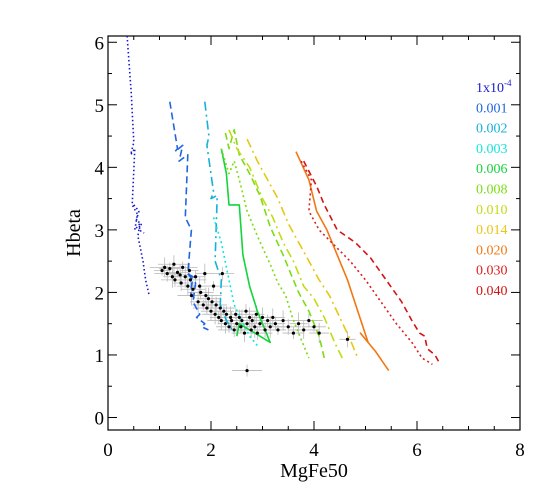 Image resolution: width=556 pixels, height=501 pixels. Describe the element at coordinates (314, 471) in the screenshot. I see `x-axis-label: MgFe50` at that location.